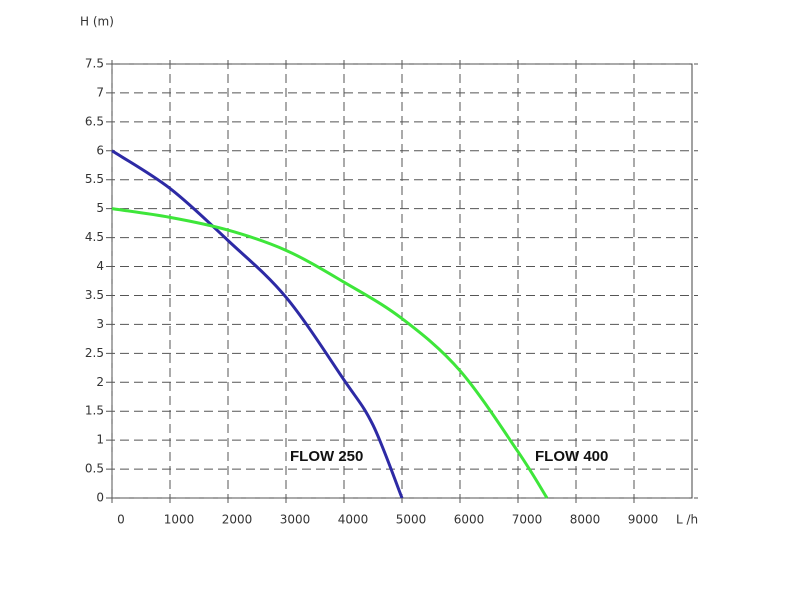 The height and width of the screenshot is (600, 800). What do you see at coordinates (94, 237) in the screenshot?
I see `y-tick-label: 4.5` at bounding box center [94, 237].